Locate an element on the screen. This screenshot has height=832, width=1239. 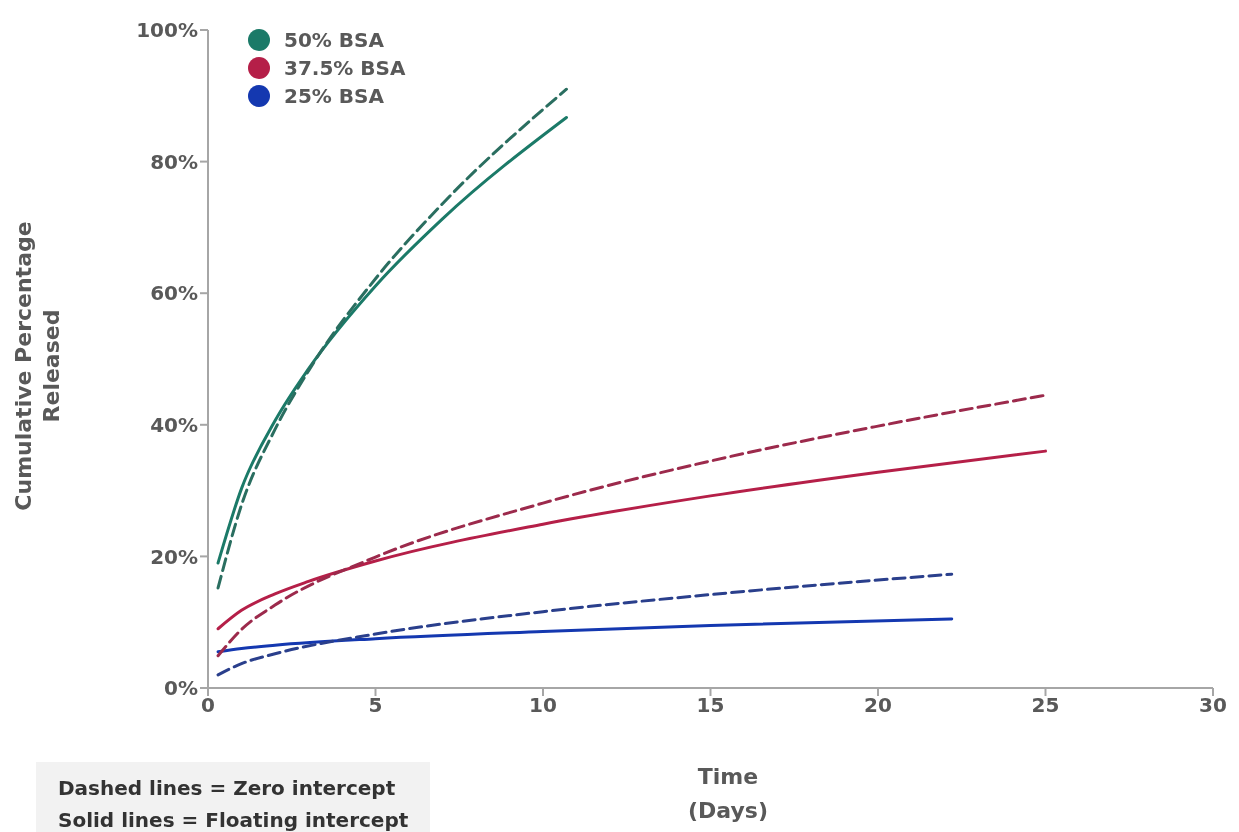
y-axis-title: Cumulative Percentage Released is located at coordinates (37, 366).